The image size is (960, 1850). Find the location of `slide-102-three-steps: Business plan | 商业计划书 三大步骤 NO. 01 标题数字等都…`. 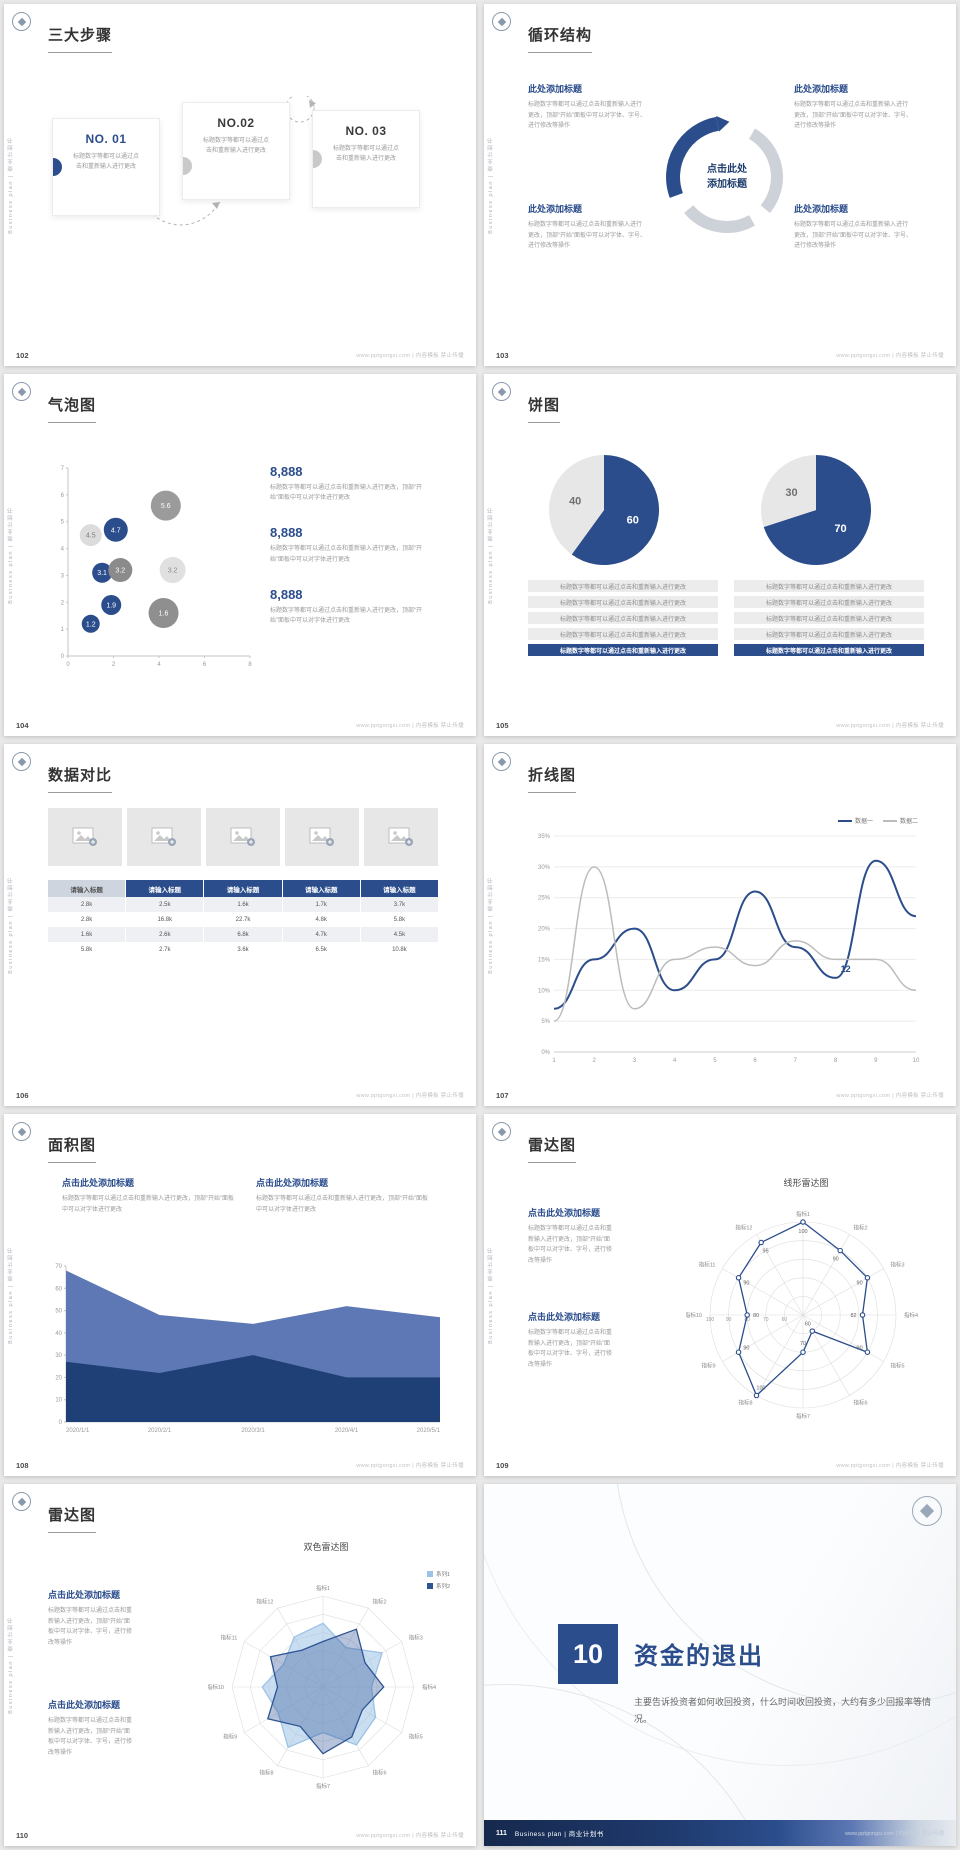

slide-102-three-steps: Business plan | 商业计划书 三大步骤 NO. 01 标题数字等都… is located at coordinates (240, 185).